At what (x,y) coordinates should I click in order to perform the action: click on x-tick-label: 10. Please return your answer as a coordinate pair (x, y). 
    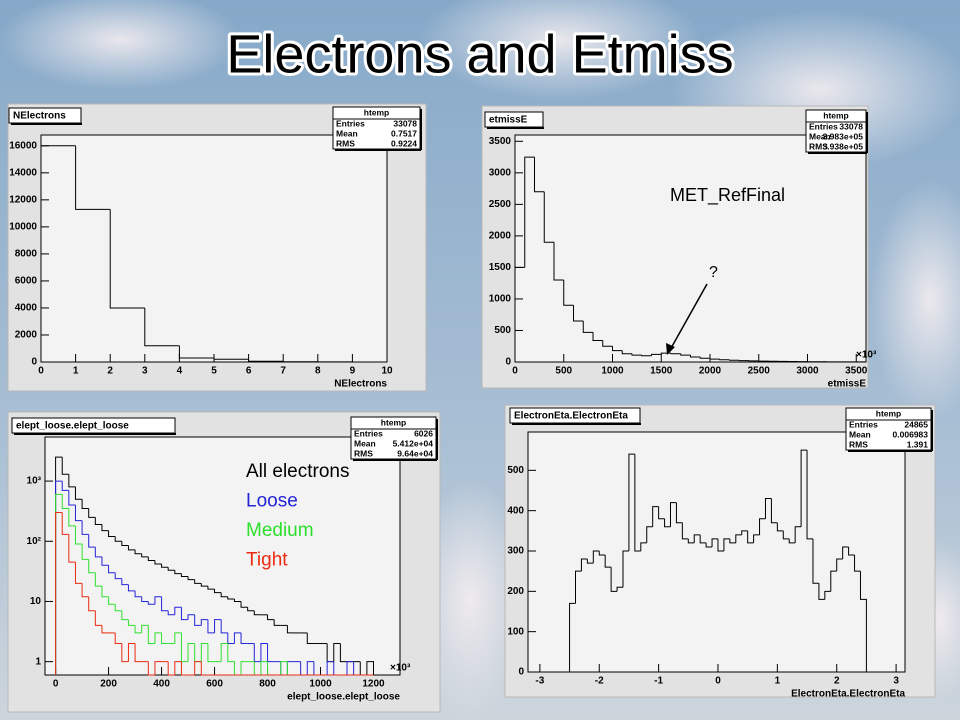
    Looking at the image, I should click on (387, 371).